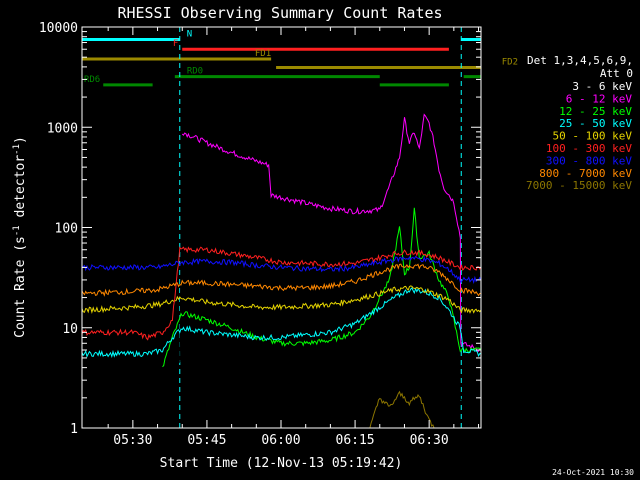 Image resolution: width=640 pixels, height=480 pixels. Describe the element at coordinates (20, 190) in the screenshot. I see `y-axis-label-mid: detector` at that location.